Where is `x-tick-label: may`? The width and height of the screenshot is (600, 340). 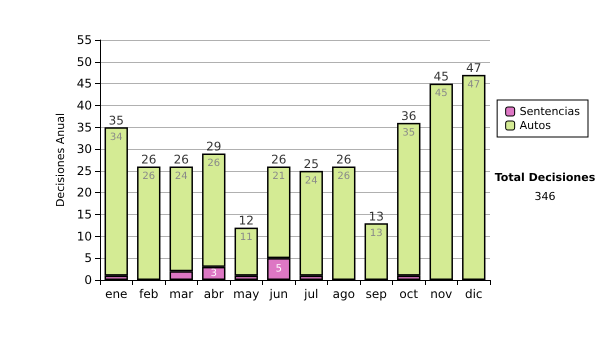 x-tick-label: may is located at coordinates (246, 294).